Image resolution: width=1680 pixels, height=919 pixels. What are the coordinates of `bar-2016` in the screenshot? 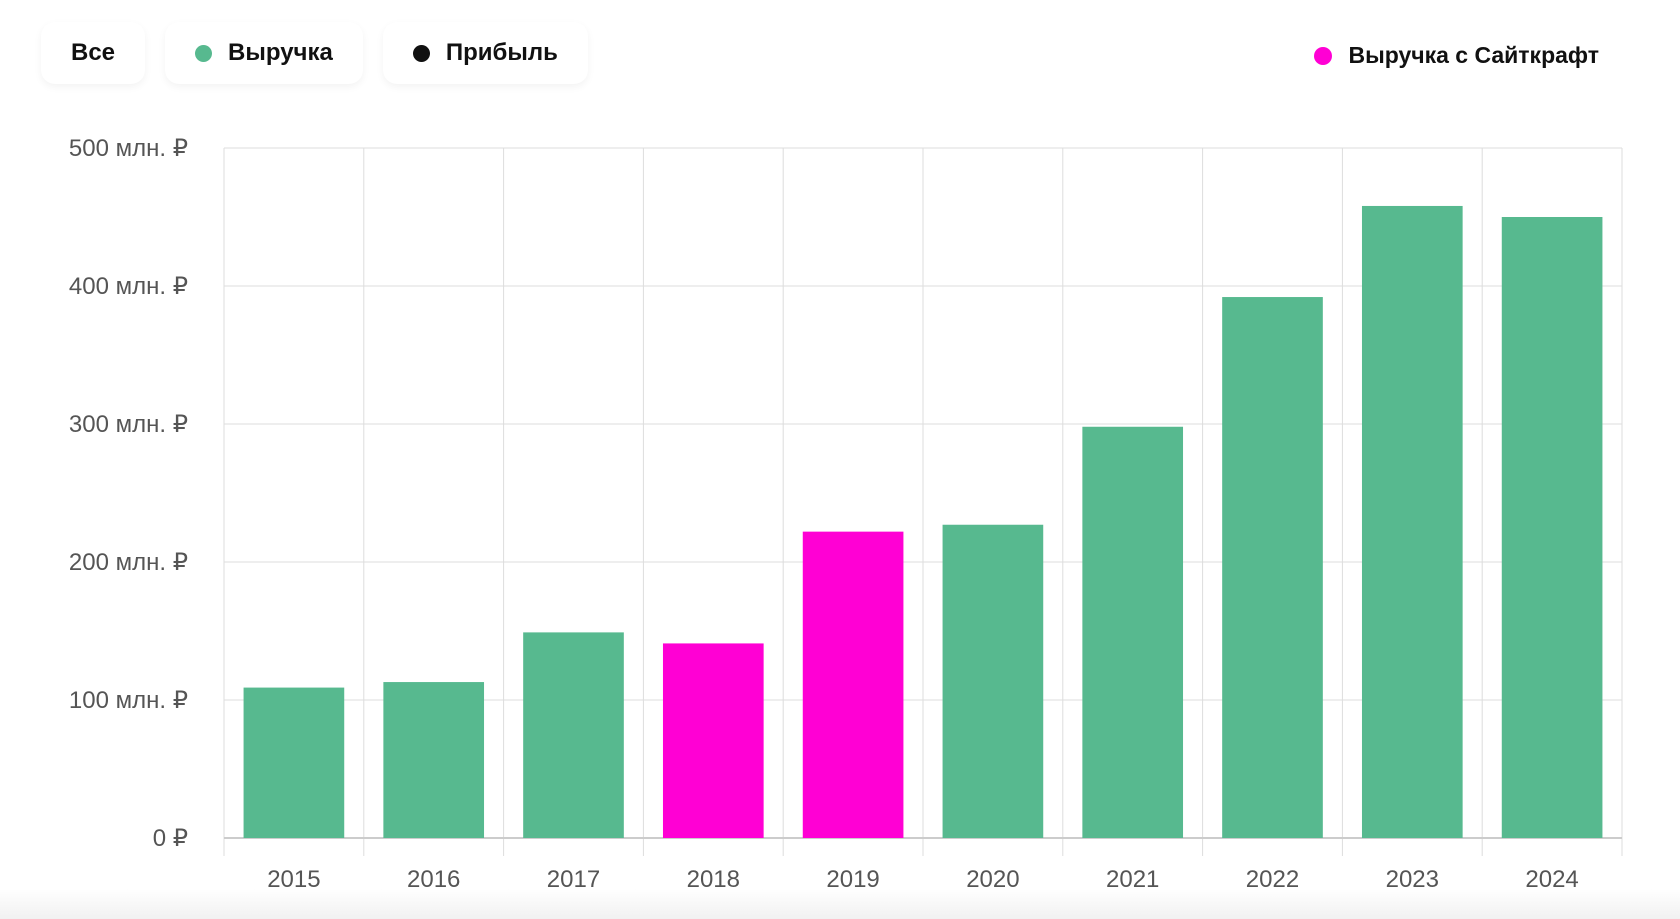 It's located at (434, 760).